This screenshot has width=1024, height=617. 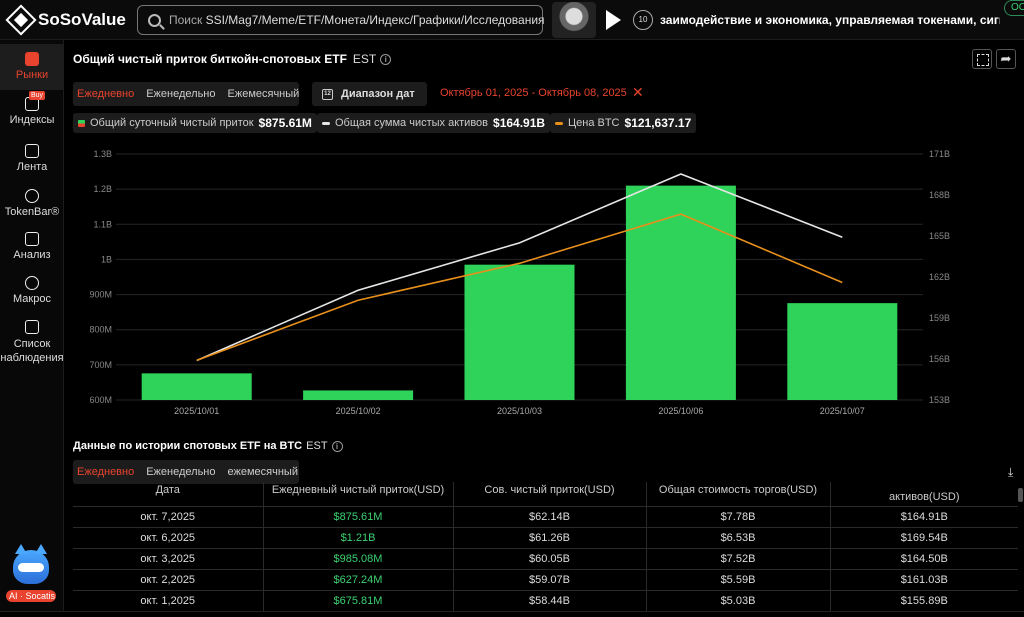 What do you see at coordinates (32, 203) in the screenshot?
I see `sidebar-item-tokenbar: TokenBar®` at bounding box center [32, 203].